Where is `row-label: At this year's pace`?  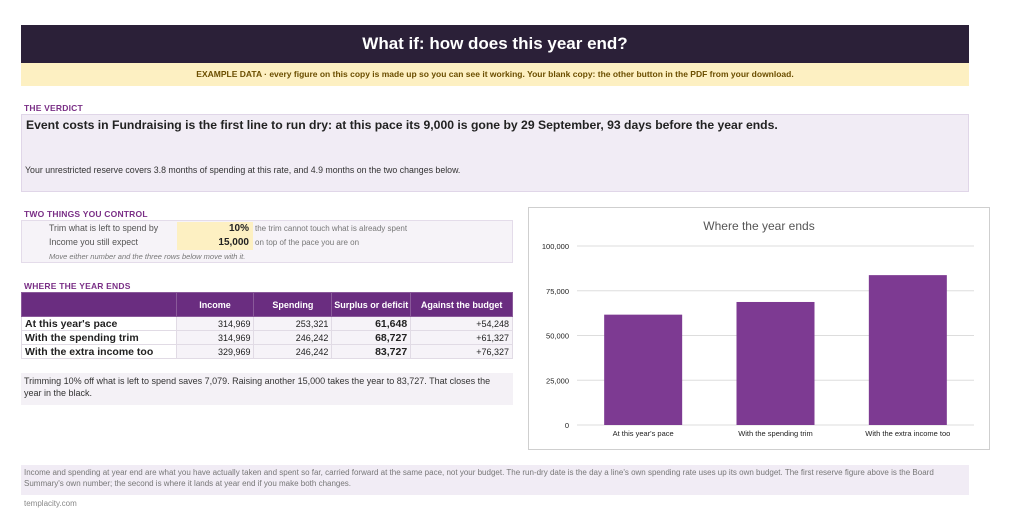
row-label: At this year's pace is located at coordinates (99, 323).